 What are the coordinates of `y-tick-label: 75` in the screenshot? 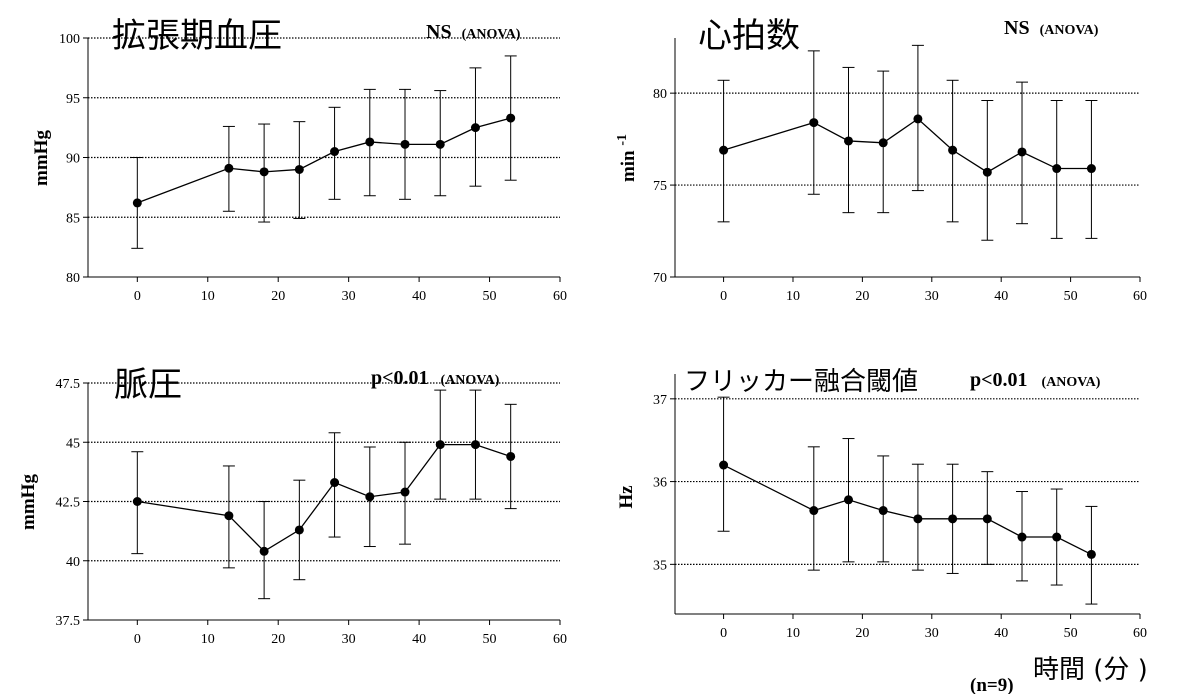 It's located at (660, 186).